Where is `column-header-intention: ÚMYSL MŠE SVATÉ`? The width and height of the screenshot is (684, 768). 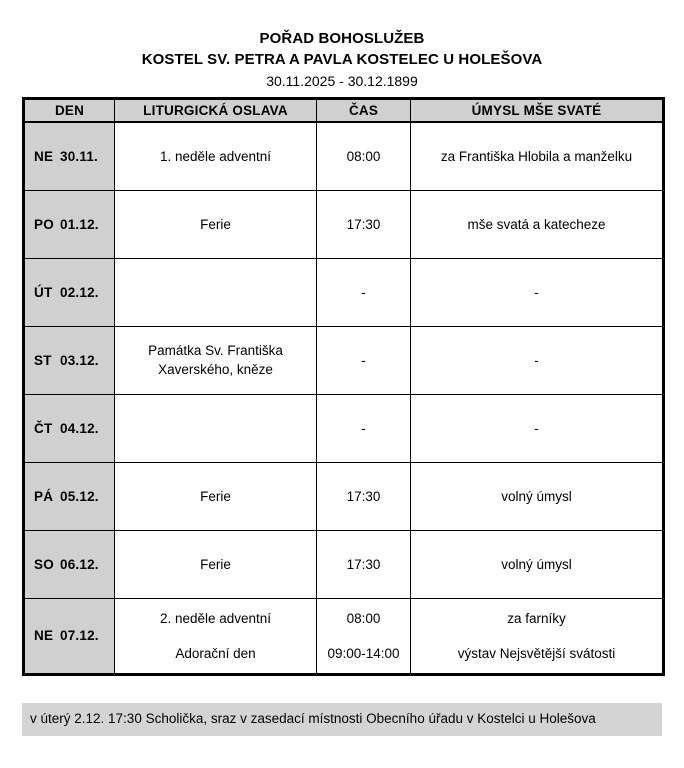 column-header-intention: ÚMYSL MŠE SVATÉ is located at coordinates (537, 110).